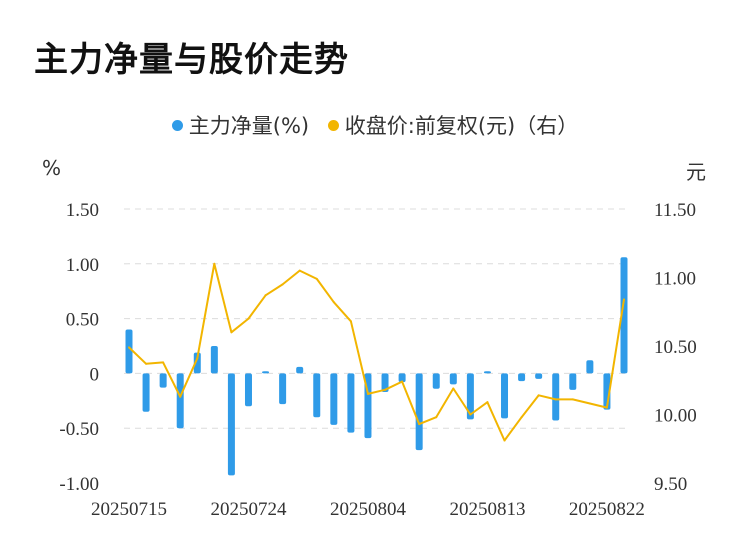 The image size is (750, 558). Describe the element at coordinates (675, 210) in the screenshot. I see `right-tick-label: 11.50` at that location.